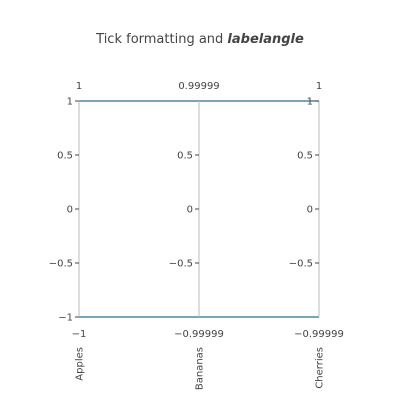 The width and height of the screenshot is (400, 400). I want to click on chart-title-text: Tick formatting and, so click(161, 39).